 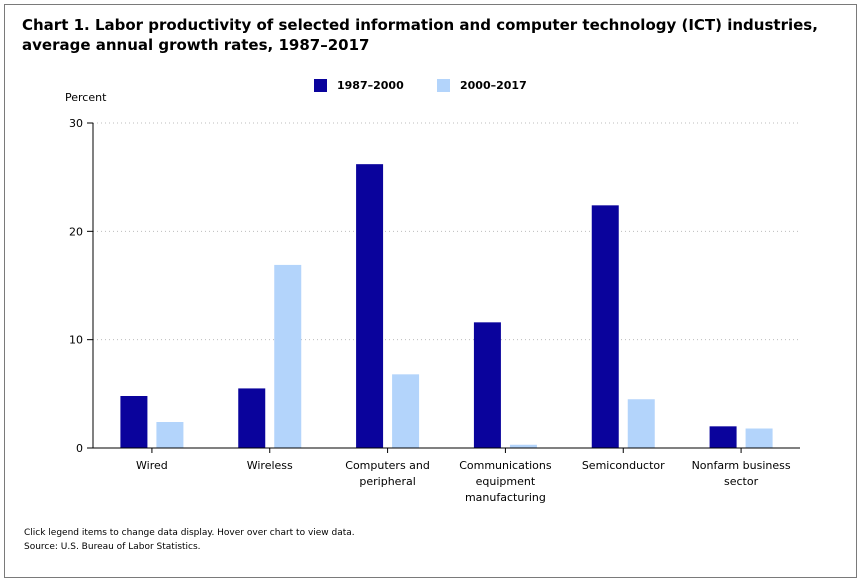 What do you see at coordinates (134, 422) in the screenshot?
I see `bar-1-1: 1987–2000: 4.8` at bounding box center [134, 422].